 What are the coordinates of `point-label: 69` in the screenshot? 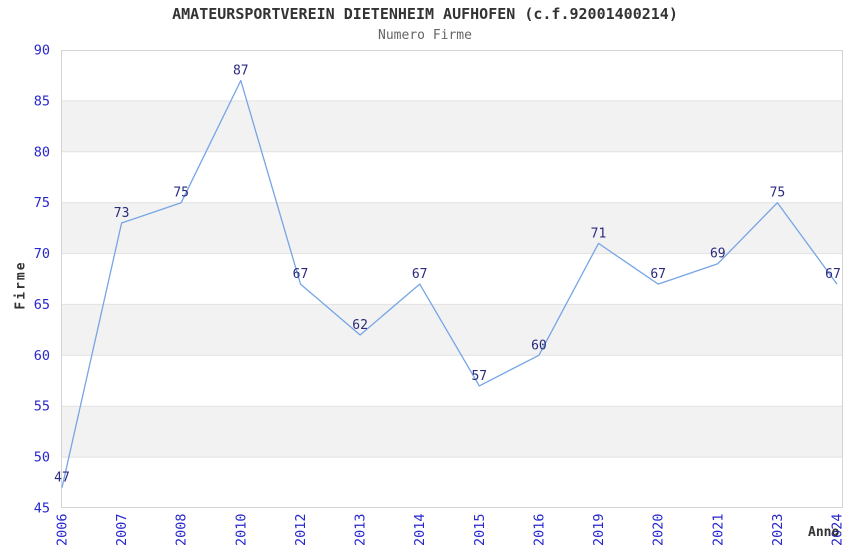 It's located at (718, 254).